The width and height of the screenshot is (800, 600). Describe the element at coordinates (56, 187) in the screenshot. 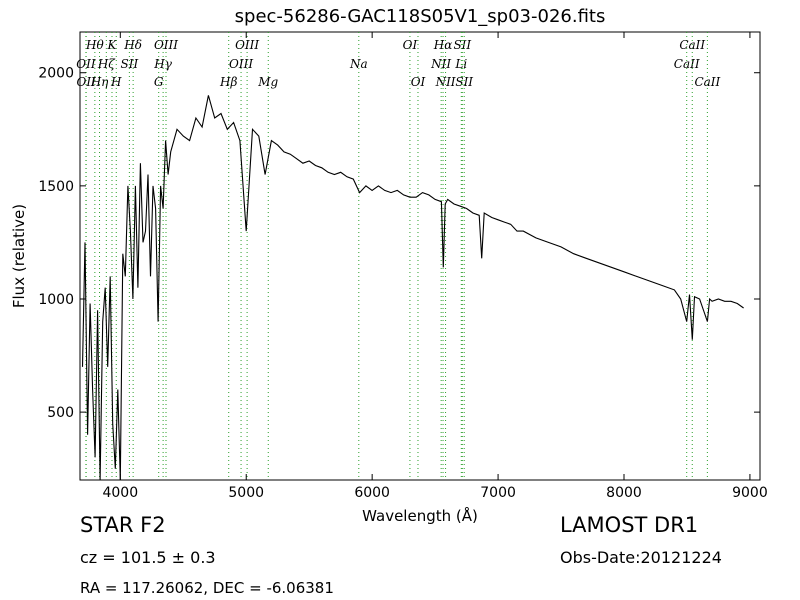

I see `y-tick-label: 1500` at that location.